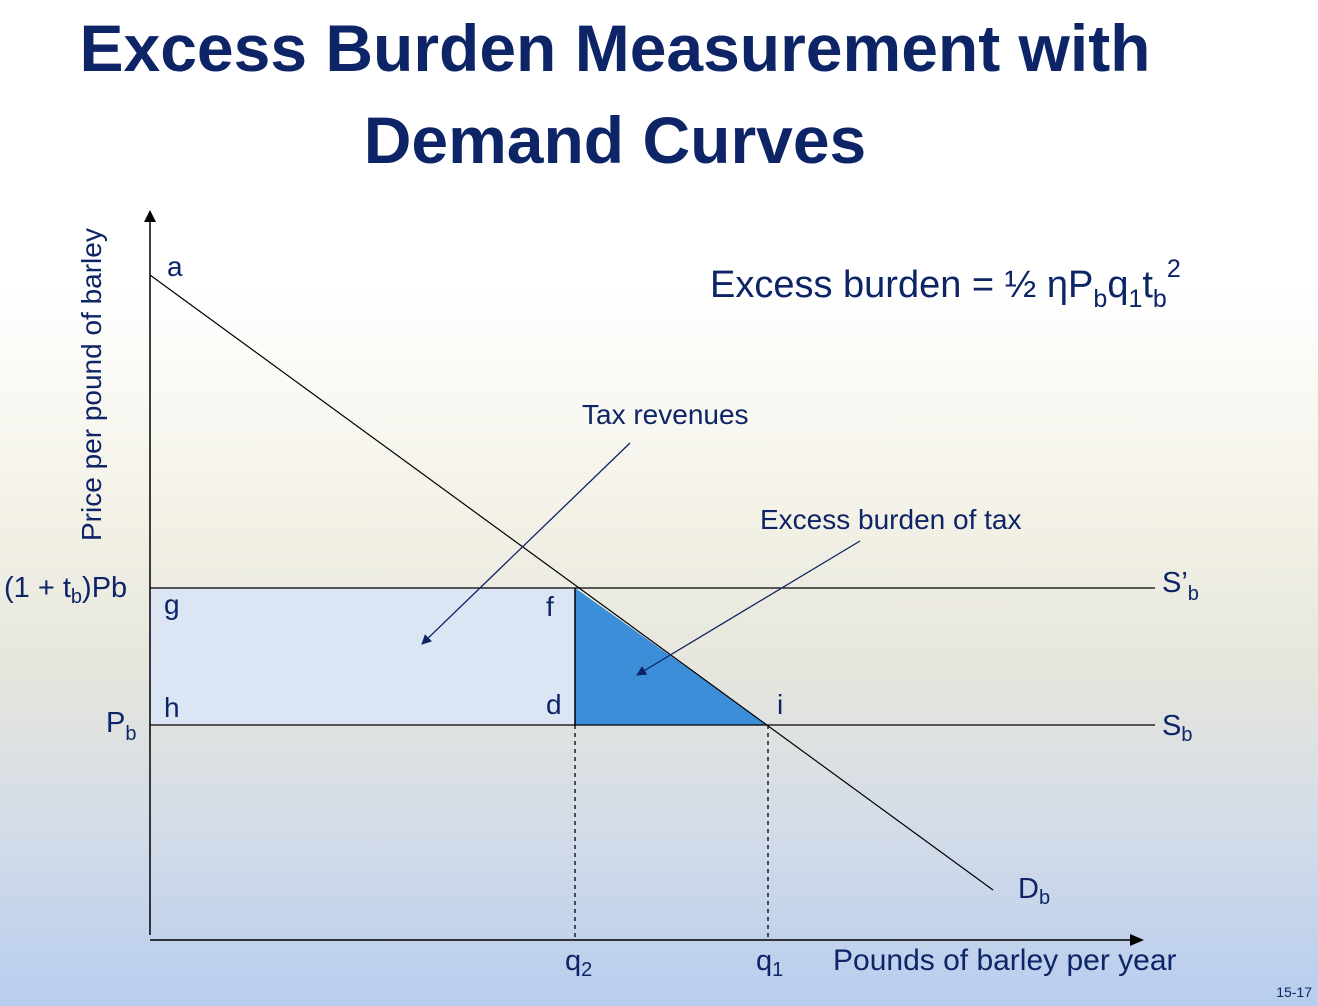  What do you see at coordinates (362, 656) in the screenshot?
I see `tax-revenue-area` at bounding box center [362, 656].